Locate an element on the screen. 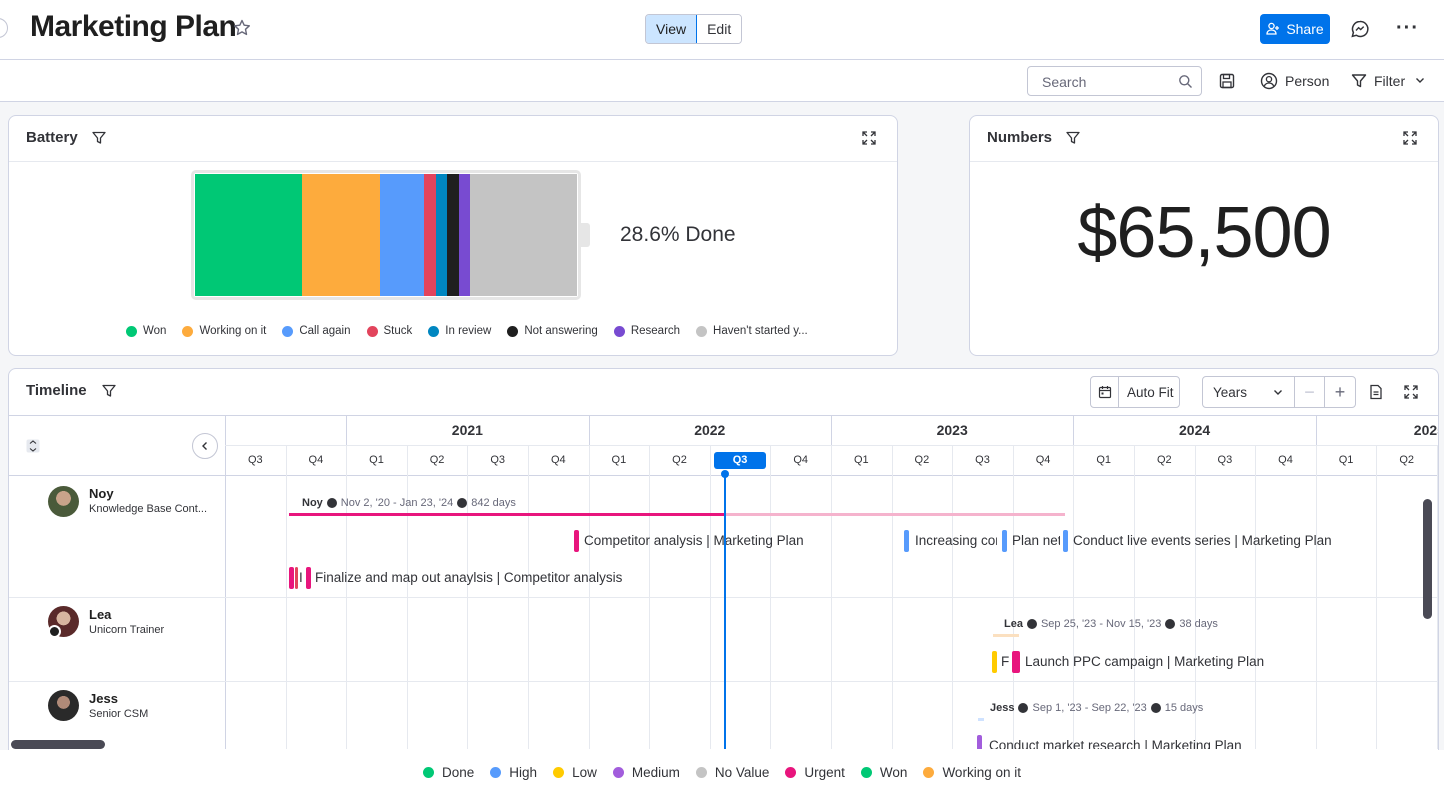 This screenshot has height=795, width=1444. legend-label: Call again is located at coordinates (325, 331).